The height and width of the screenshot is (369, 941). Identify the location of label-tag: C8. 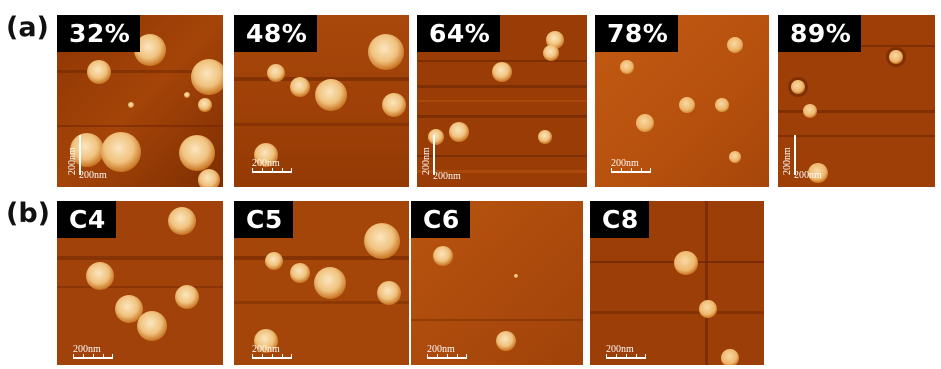
(619, 219).